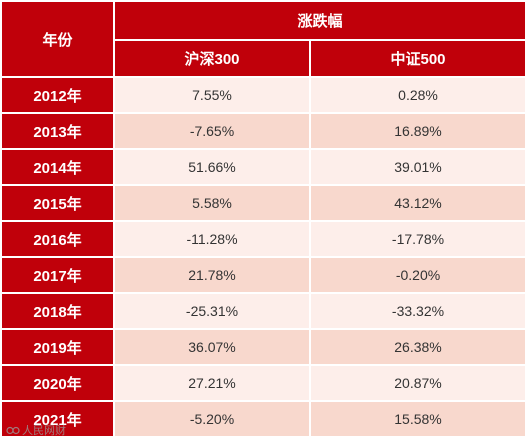 This screenshot has width=525, height=442. What do you see at coordinates (57, 39) in the screenshot?
I see `year-column-header: 年份` at bounding box center [57, 39].